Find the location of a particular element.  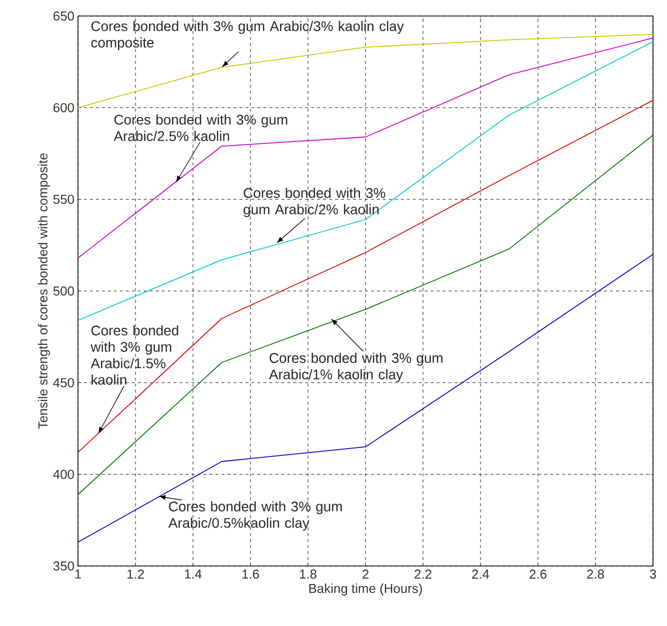

x-tick-label: 1 is located at coordinates (78, 574).